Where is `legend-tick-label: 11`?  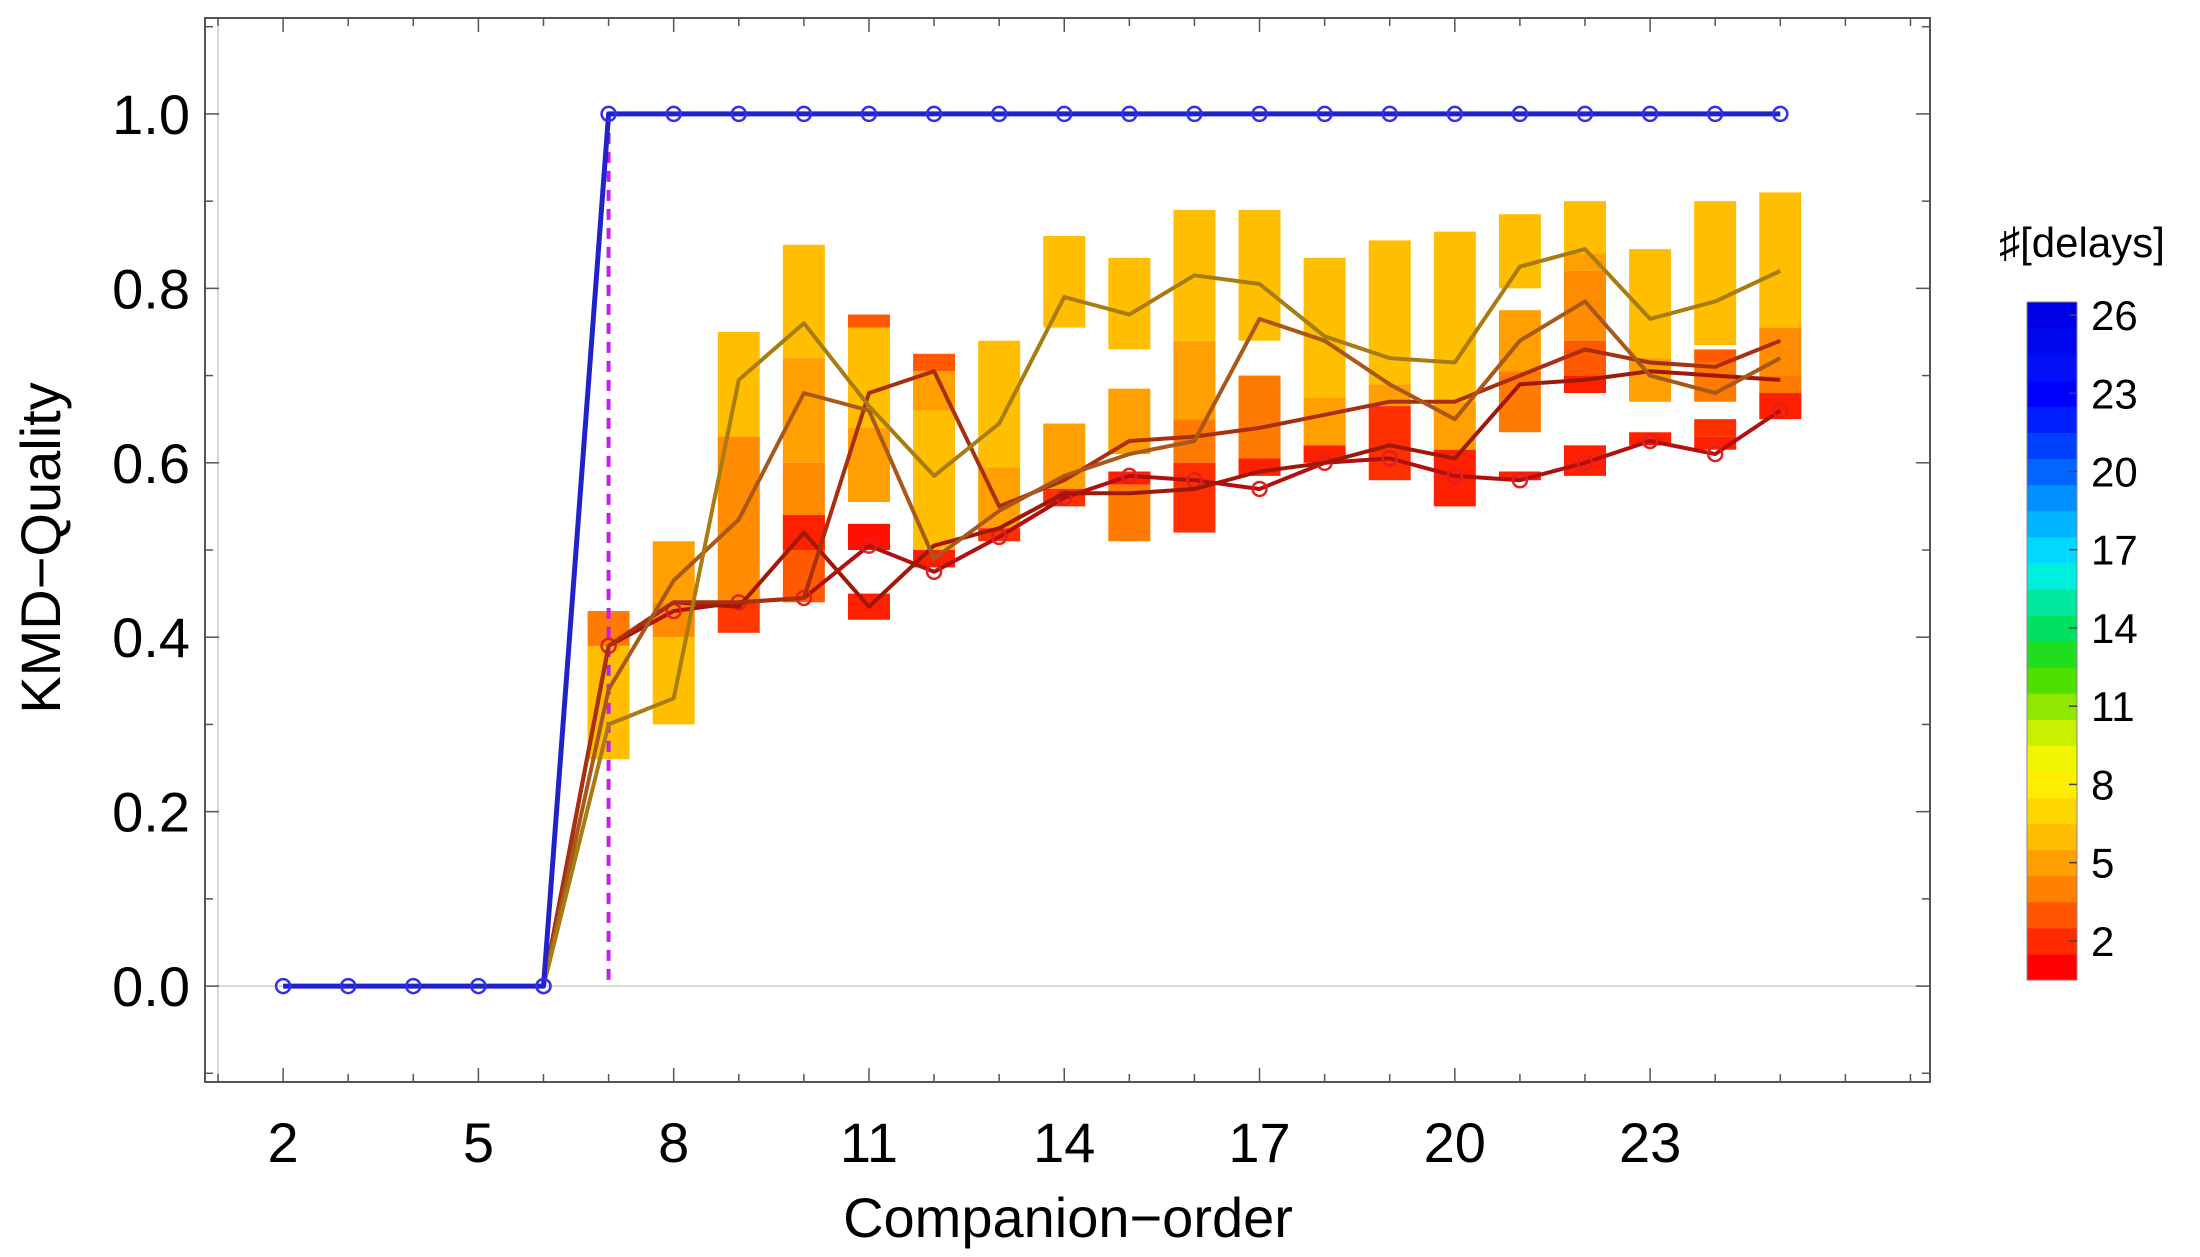 legend-tick-label: 11 is located at coordinates (2113, 706).